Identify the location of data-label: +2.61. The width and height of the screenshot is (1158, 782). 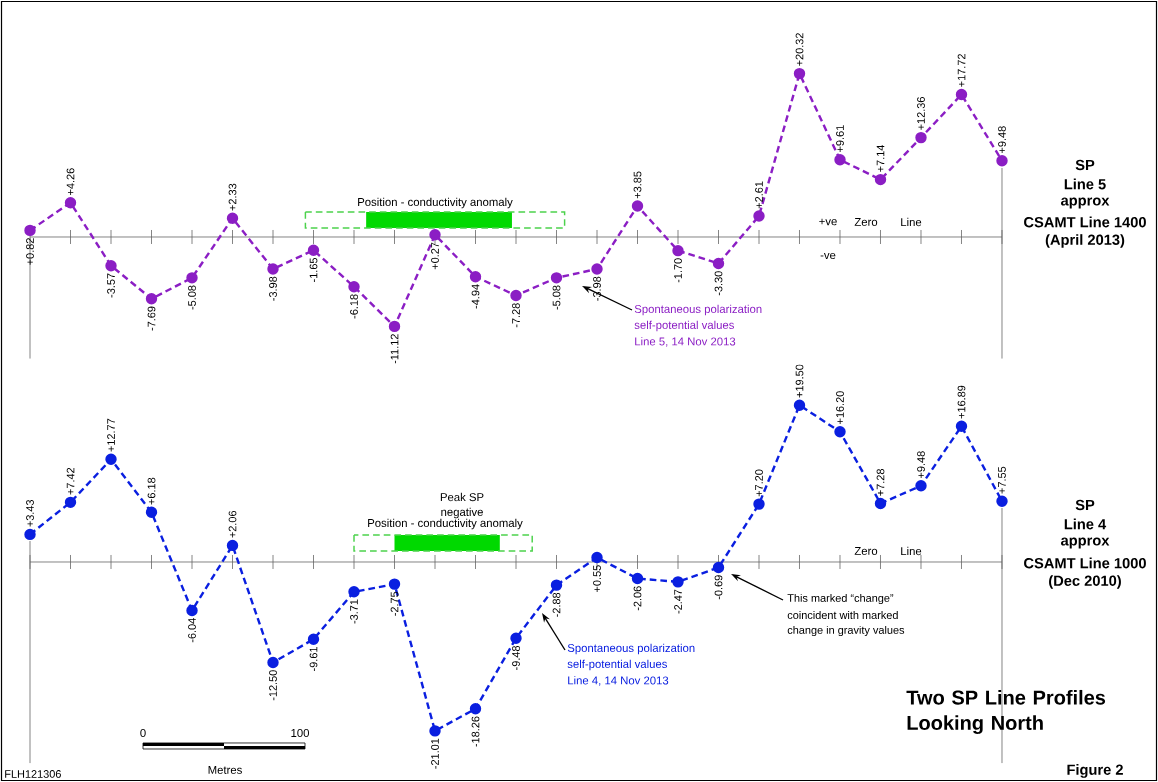
(759, 195).